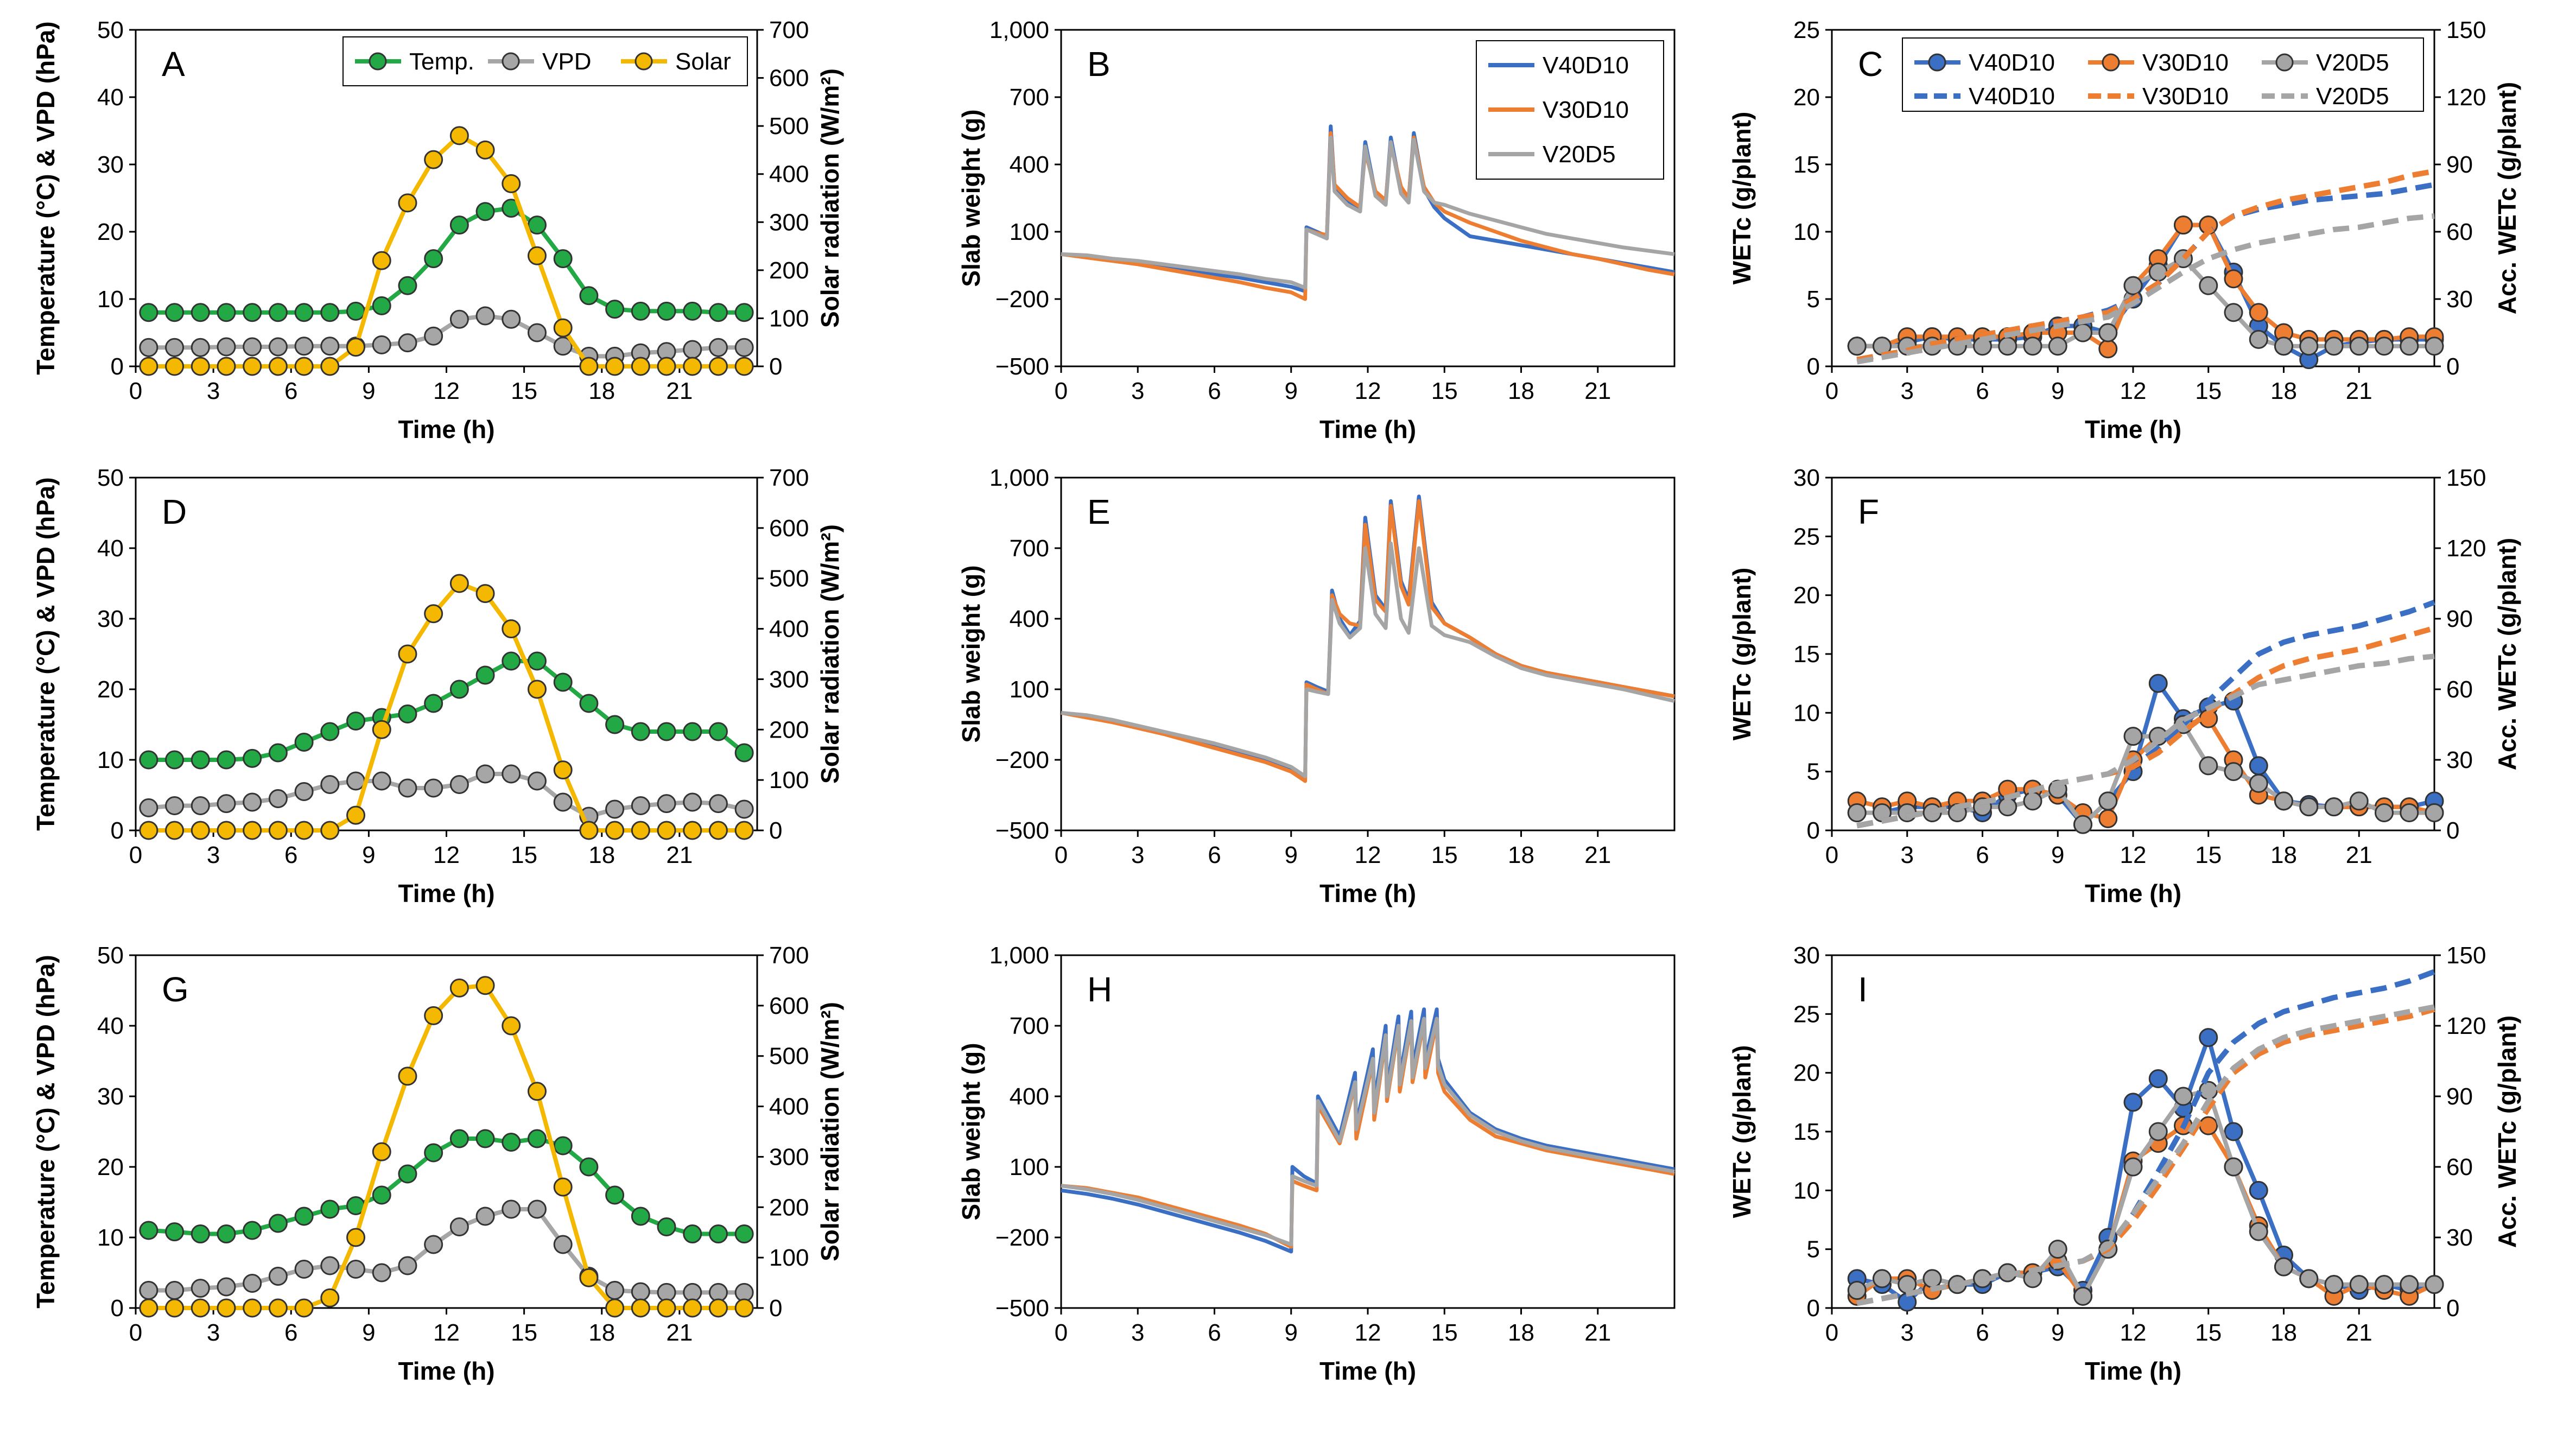 The image size is (2576, 1435). I want to click on y2-tick-label: 60, so click(2459, 1167).